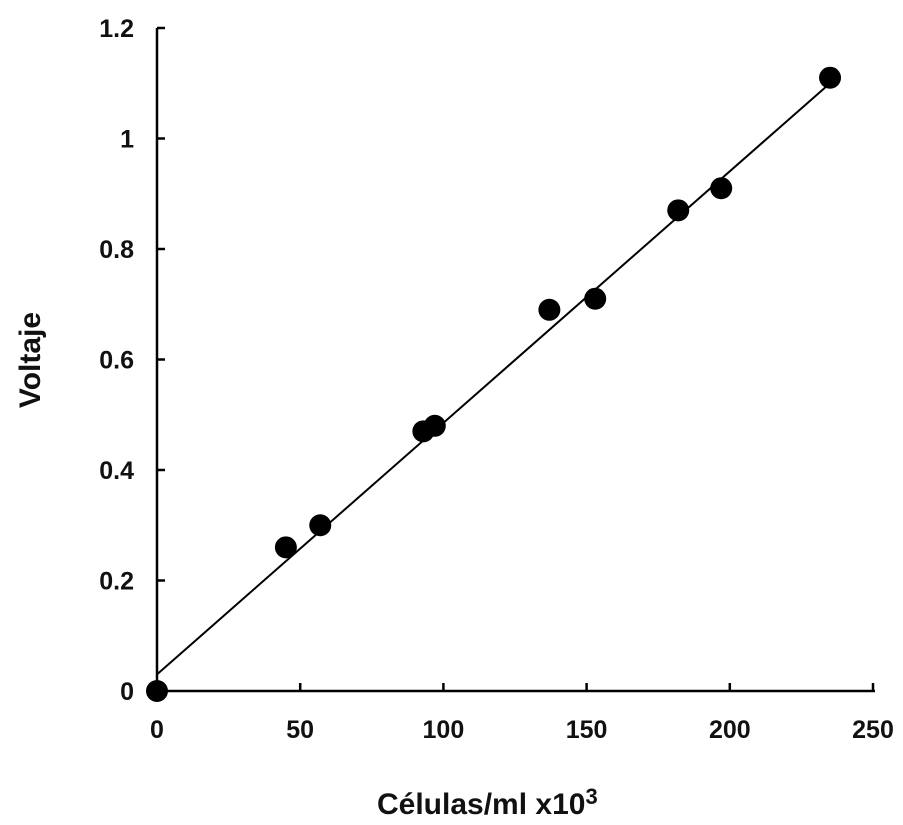 Image resolution: width=903 pixels, height=825 pixels. Describe the element at coordinates (30, 360) in the screenshot. I see `y-axis-title: Voltaje` at that location.